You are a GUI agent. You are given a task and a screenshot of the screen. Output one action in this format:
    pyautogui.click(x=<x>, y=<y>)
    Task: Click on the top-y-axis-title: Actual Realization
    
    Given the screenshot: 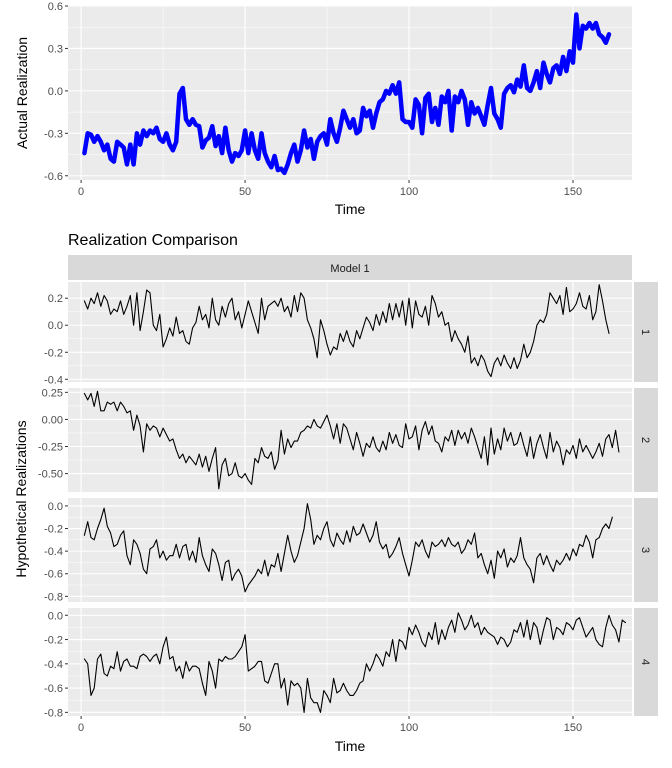 What is the action you would take?
    pyautogui.click(x=22, y=93)
    